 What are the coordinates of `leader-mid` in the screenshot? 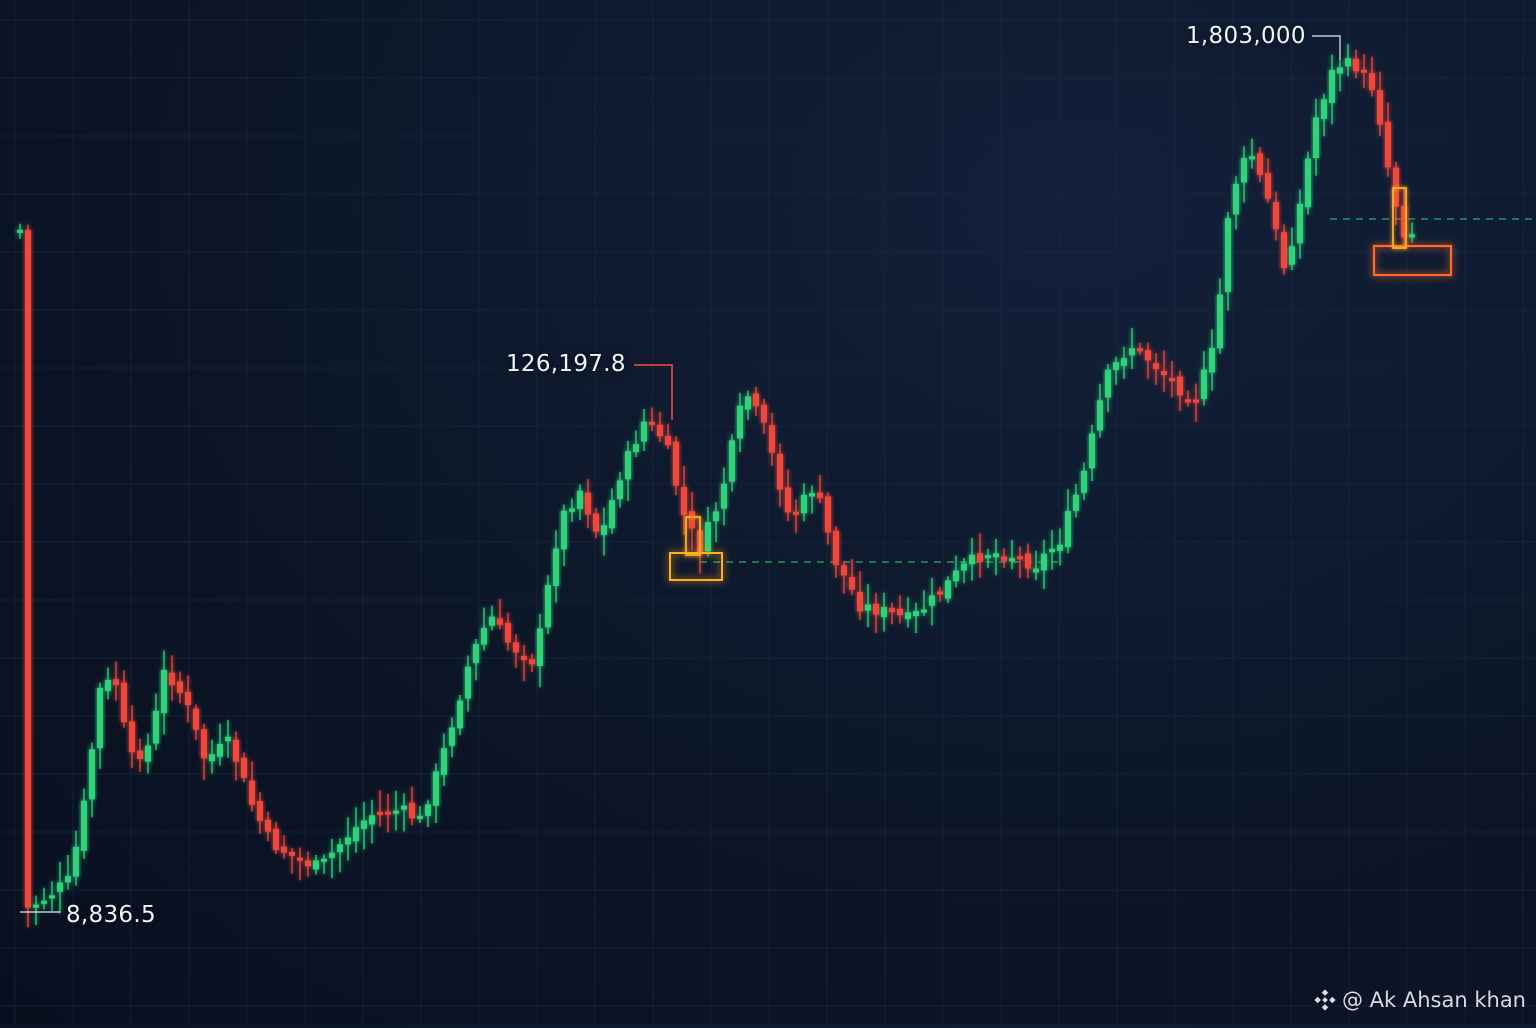 It's located at (653, 392).